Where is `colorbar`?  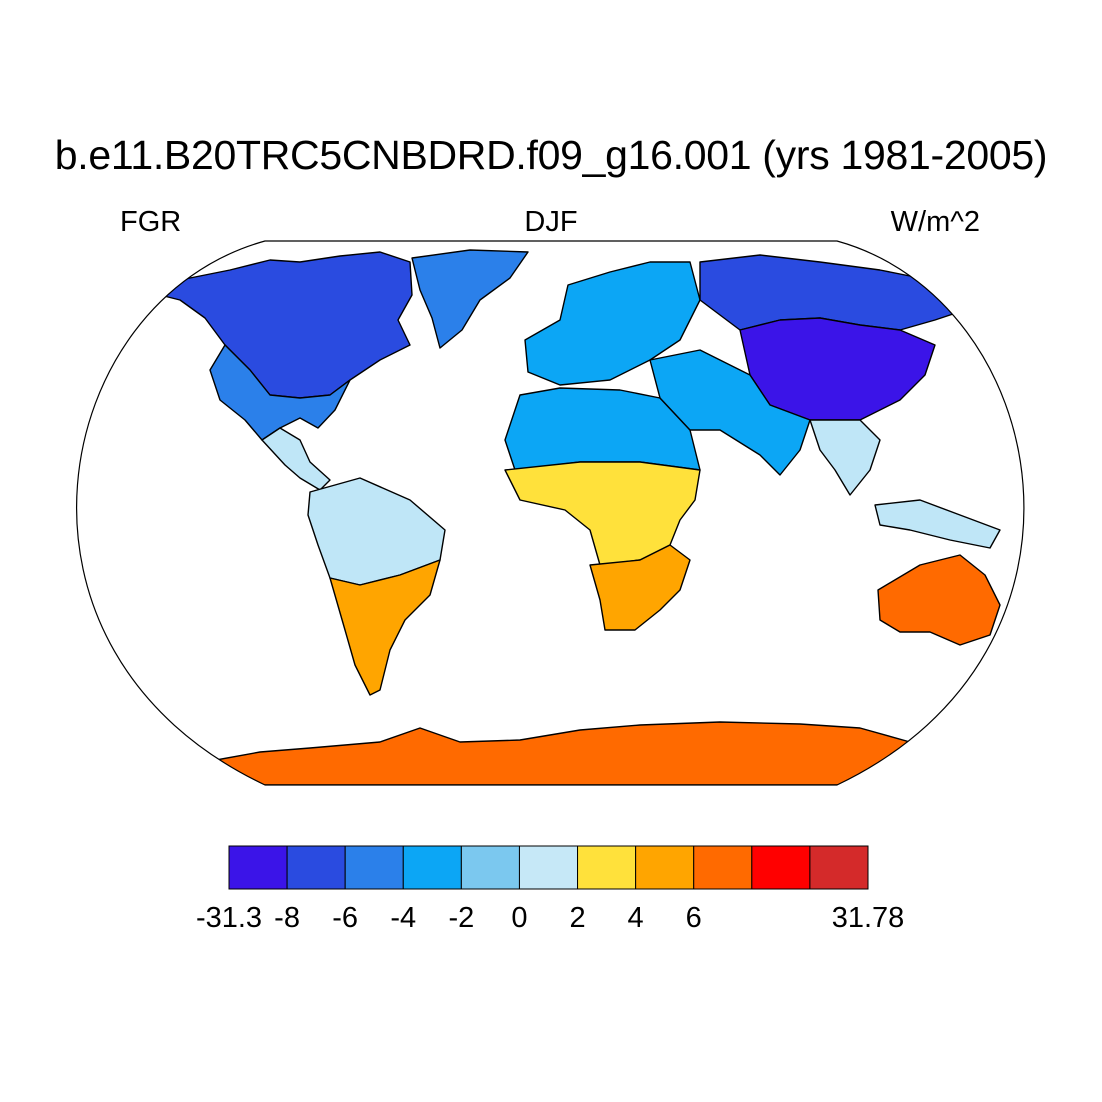
colorbar is located at coordinates (548, 867).